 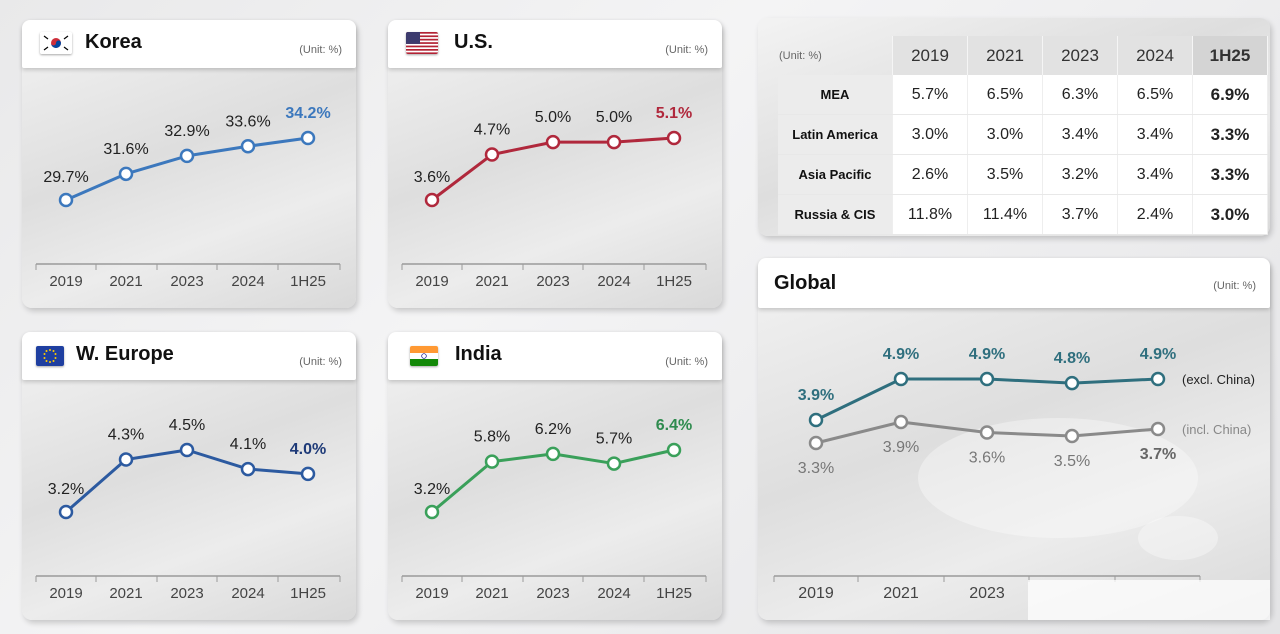 I want to click on series-line, so click(x=187, y=169).